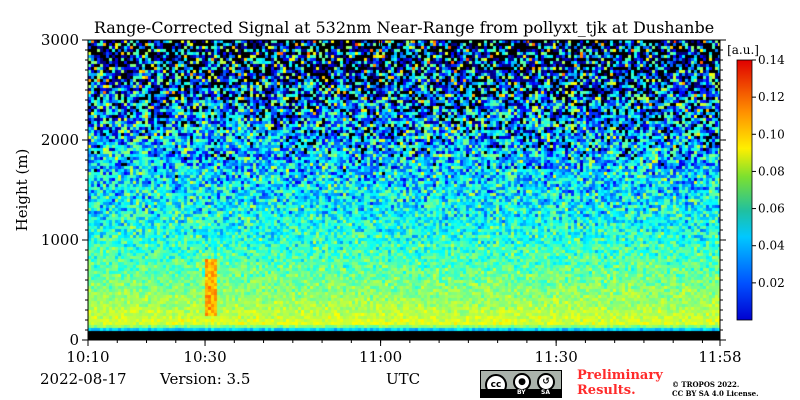 This screenshot has width=800, height=400. I want to click on x-tick-label: 10:30, so click(204, 357).